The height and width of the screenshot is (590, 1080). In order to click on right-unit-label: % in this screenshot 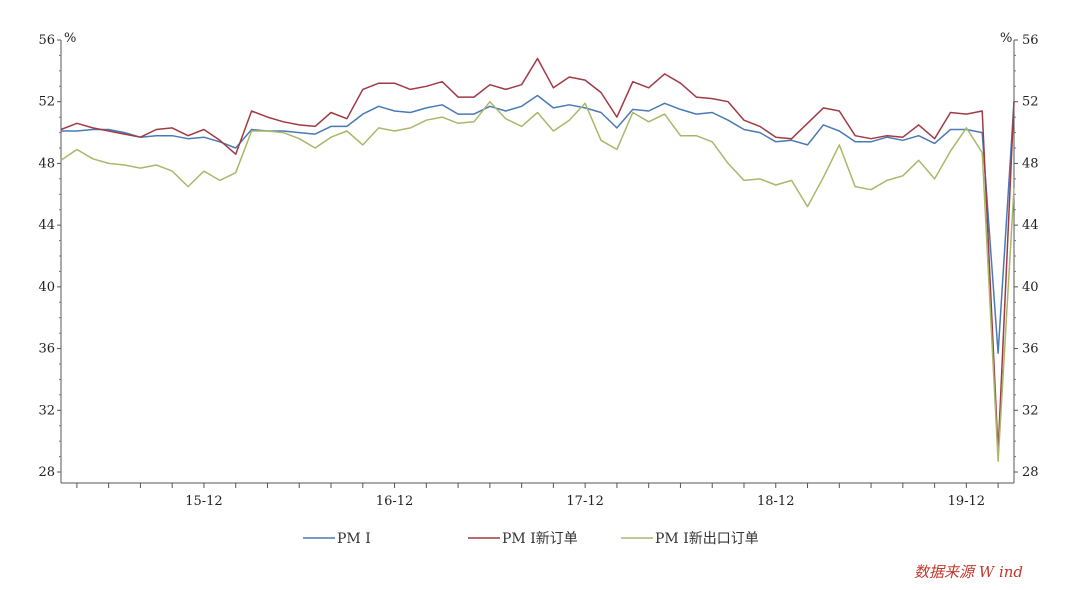, I will do `click(1006, 38)`.